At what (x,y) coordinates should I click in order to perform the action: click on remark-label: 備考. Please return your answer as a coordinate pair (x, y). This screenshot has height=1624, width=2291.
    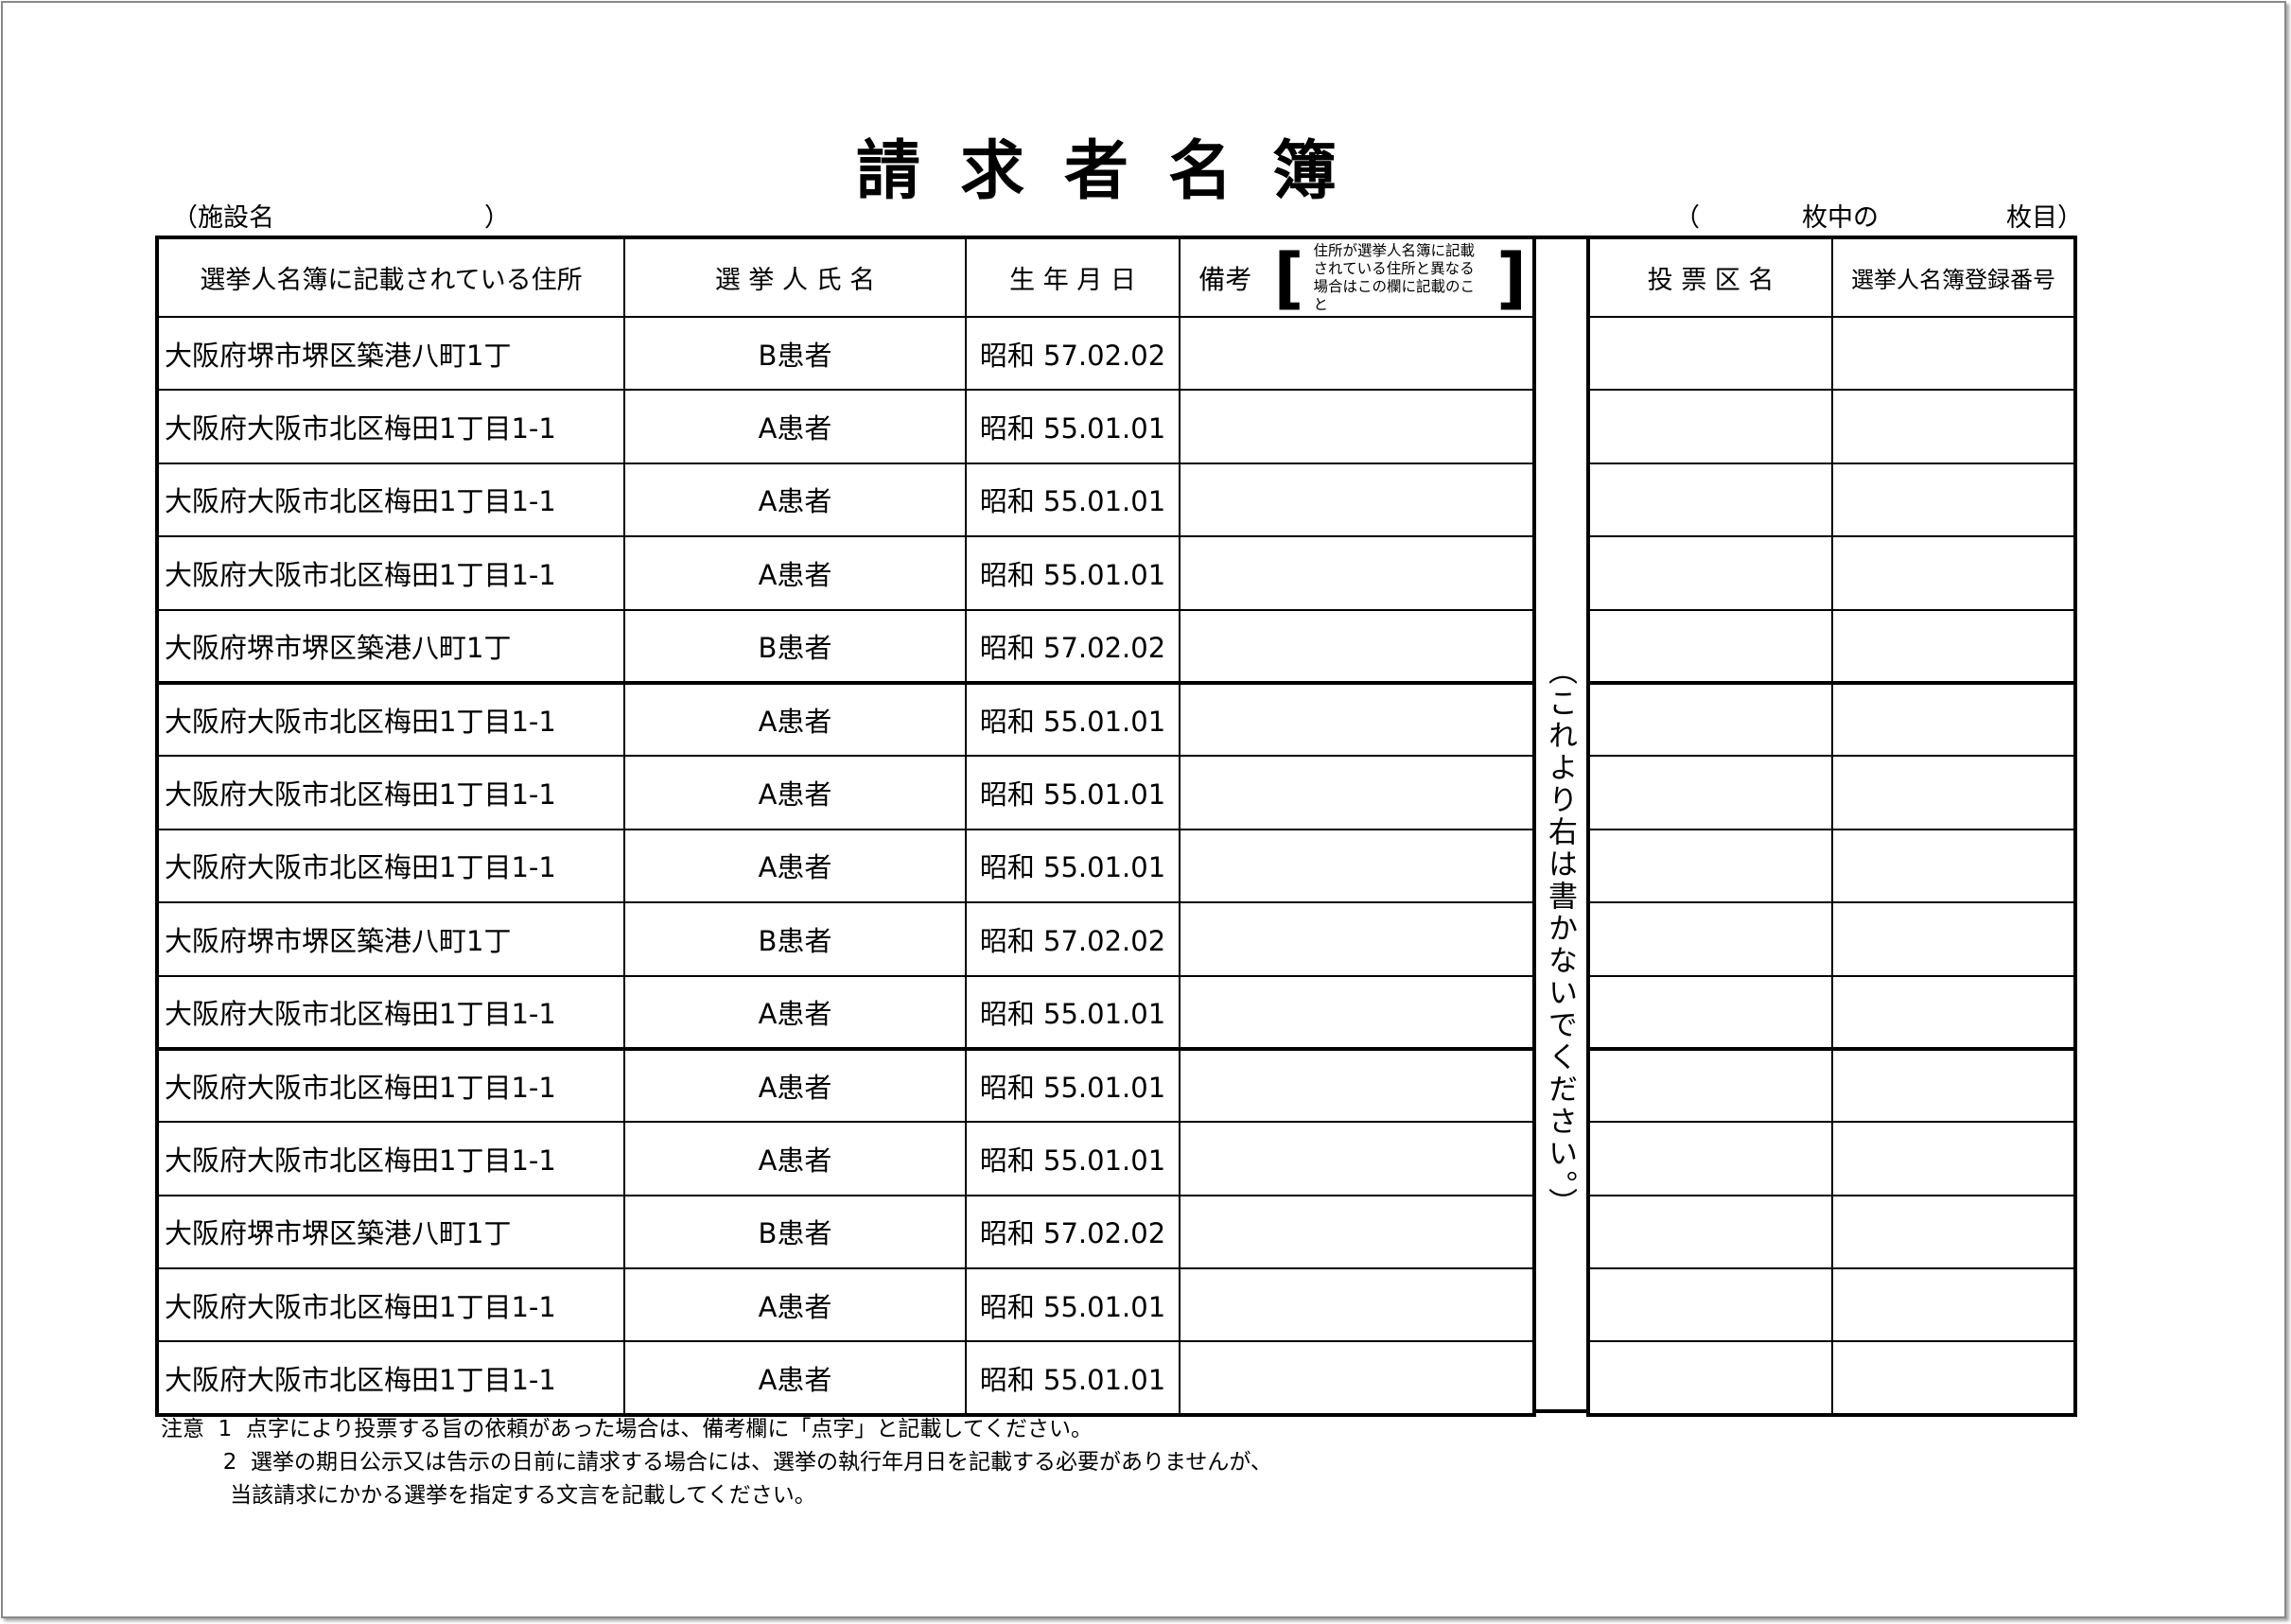
    Looking at the image, I should click on (1225, 279).